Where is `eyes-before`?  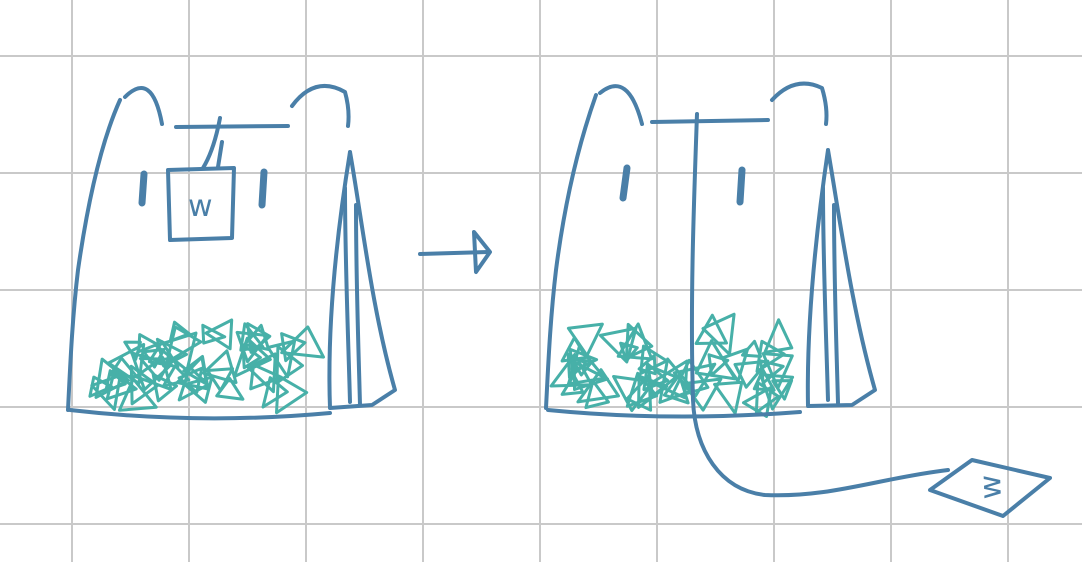
eyes-before is located at coordinates (203, 188).